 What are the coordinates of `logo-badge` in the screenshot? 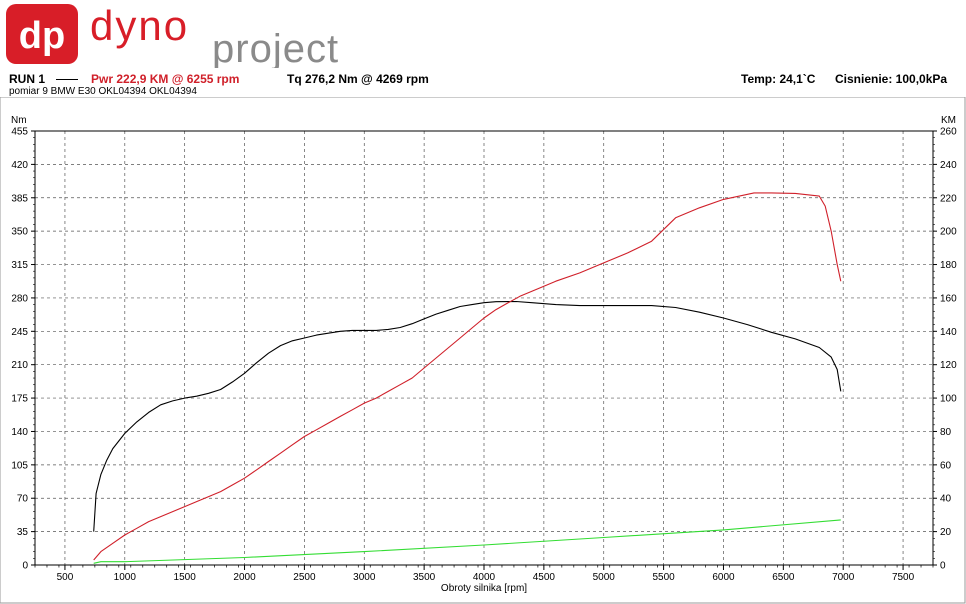 It's located at (42, 34).